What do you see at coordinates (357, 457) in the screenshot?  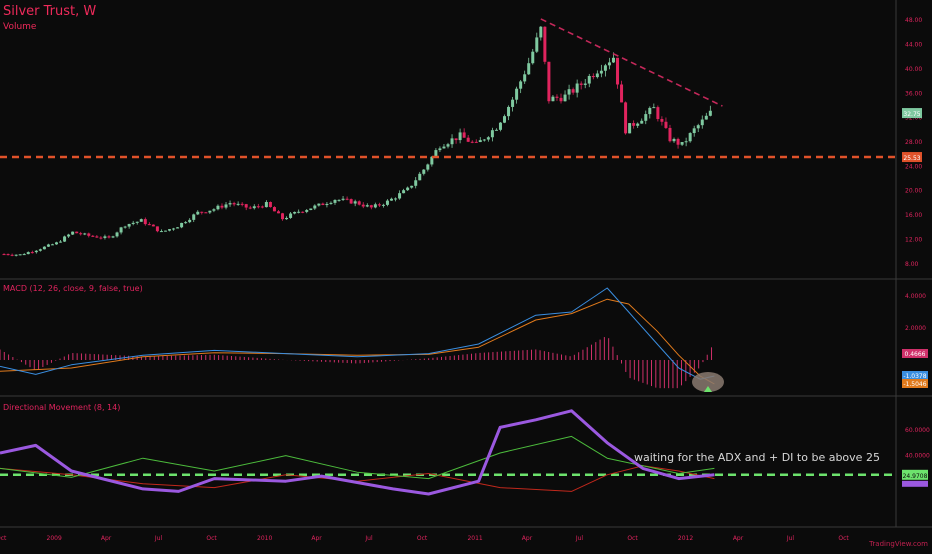 I see `plus-di-line` at bounding box center [357, 457].